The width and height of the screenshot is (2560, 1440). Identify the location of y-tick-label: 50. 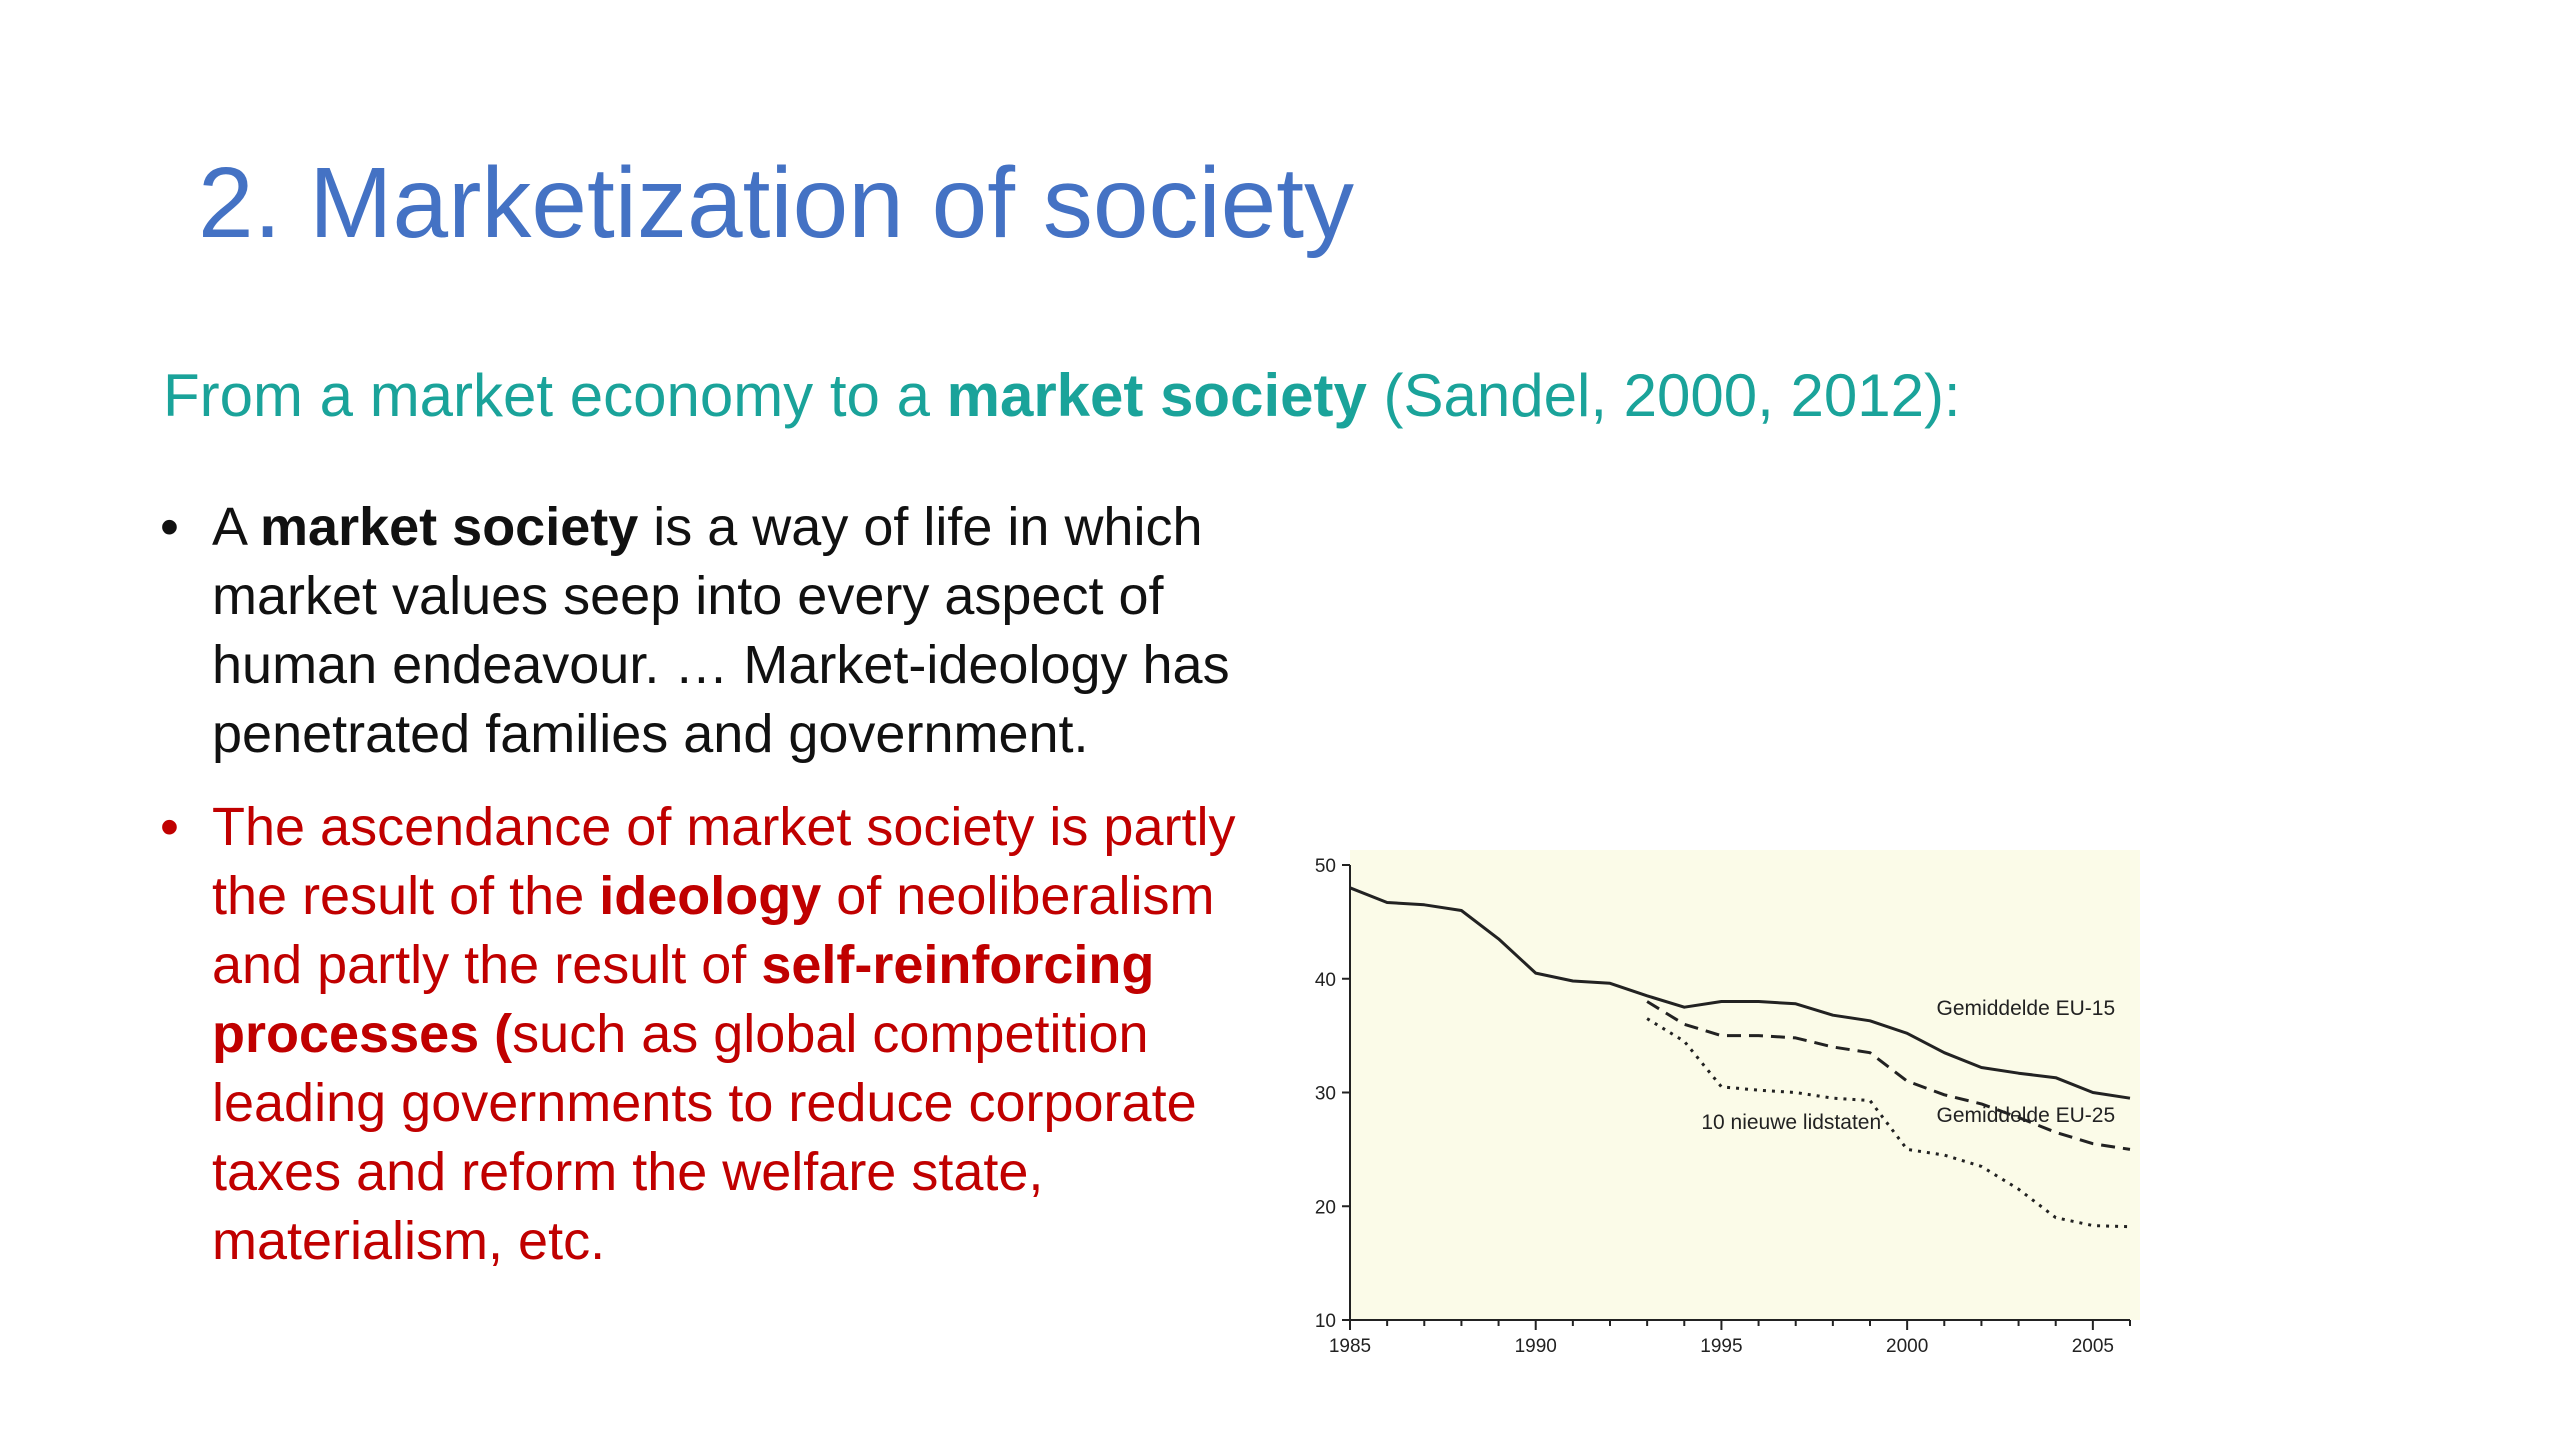
(1325, 866).